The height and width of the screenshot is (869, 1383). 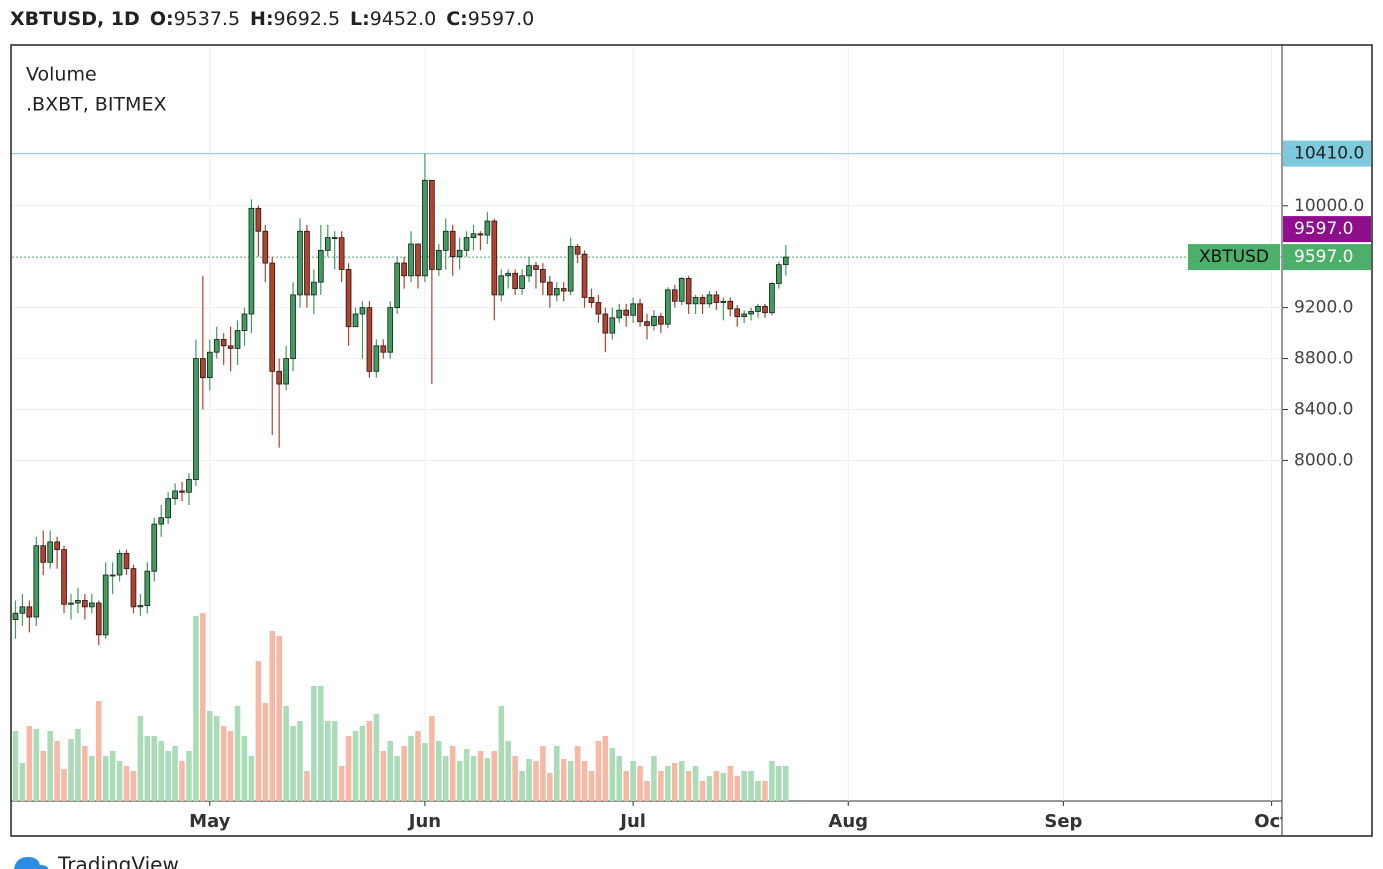 I want to click on y-tick-label: 9200.0, so click(x=1323, y=308).